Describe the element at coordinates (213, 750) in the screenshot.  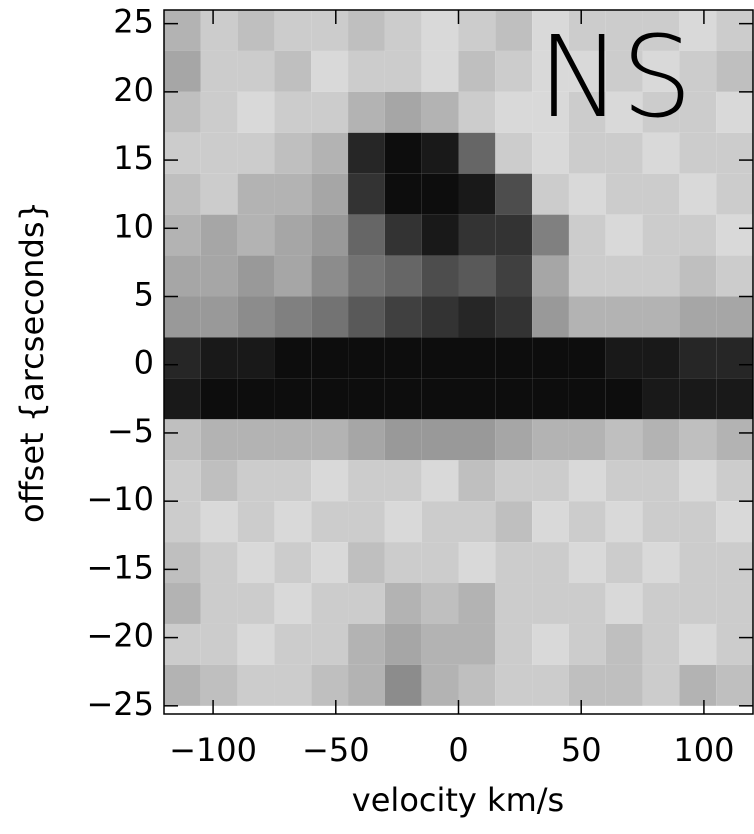
I see `x-tick-label: −100` at that location.